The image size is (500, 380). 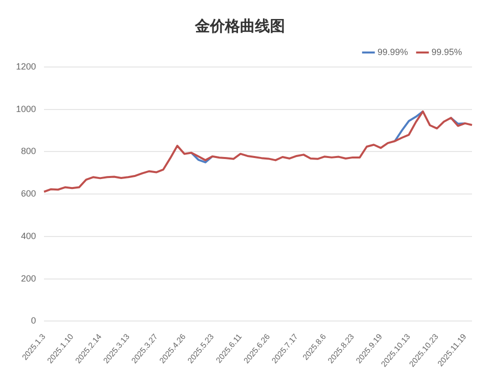 What do you see at coordinates (392, 51) in the screenshot?
I see `legend-label: 99.99%` at bounding box center [392, 51].